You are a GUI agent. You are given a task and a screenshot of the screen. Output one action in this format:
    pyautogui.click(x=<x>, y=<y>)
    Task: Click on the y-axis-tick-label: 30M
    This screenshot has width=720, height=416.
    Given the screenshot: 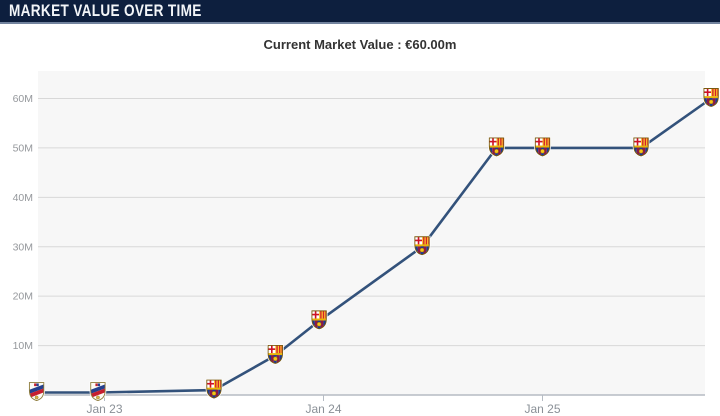 What is the action you would take?
    pyautogui.click(x=23, y=247)
    